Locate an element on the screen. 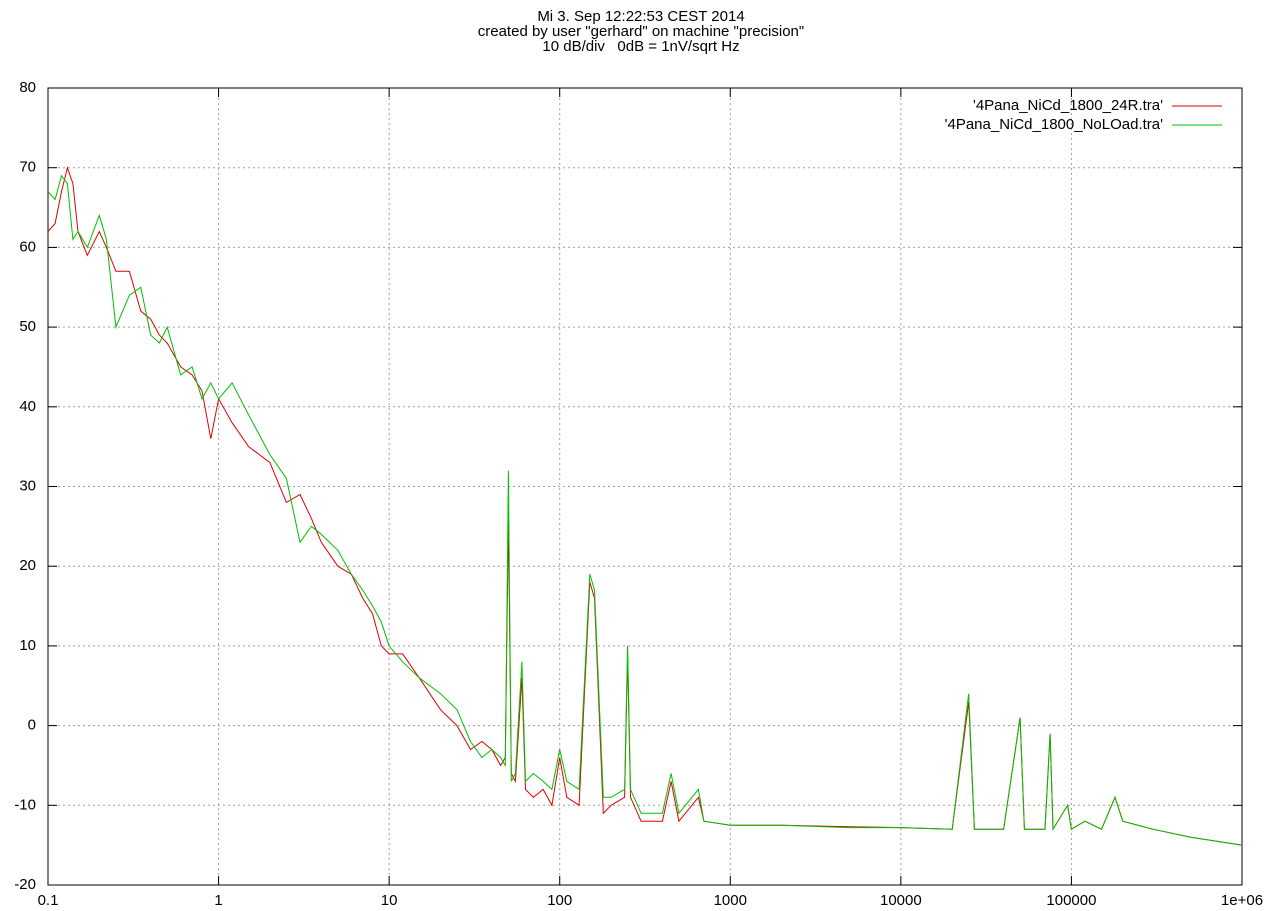 The width and height of the screenshot is (1282, 911). chart-subtitle: 10 dB/div 0dB = 1nV/sqrt Hz is located at coordinates (640, 46).